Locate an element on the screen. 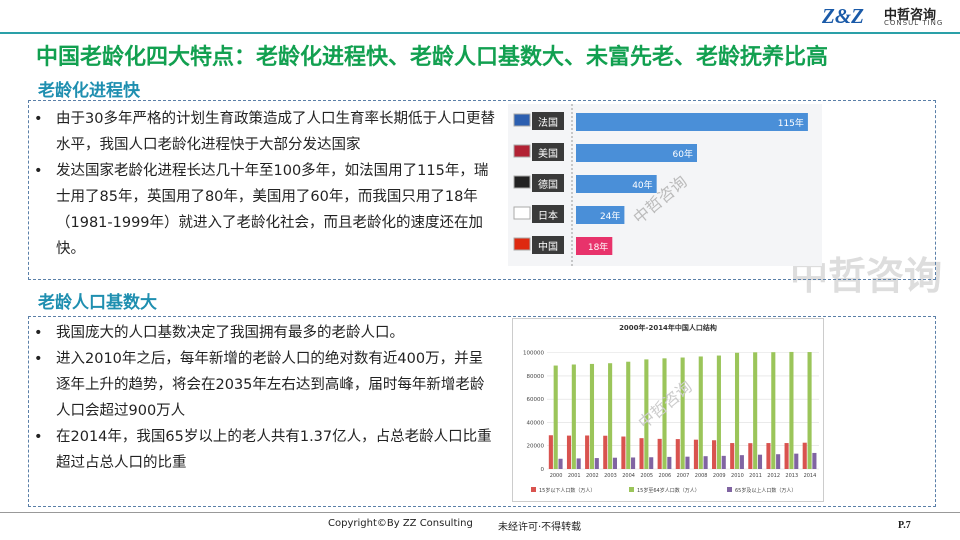 Image resolution: width=960 pixels, height=540 pixels. category-label: 法国 is located at coordinates (548, 122).